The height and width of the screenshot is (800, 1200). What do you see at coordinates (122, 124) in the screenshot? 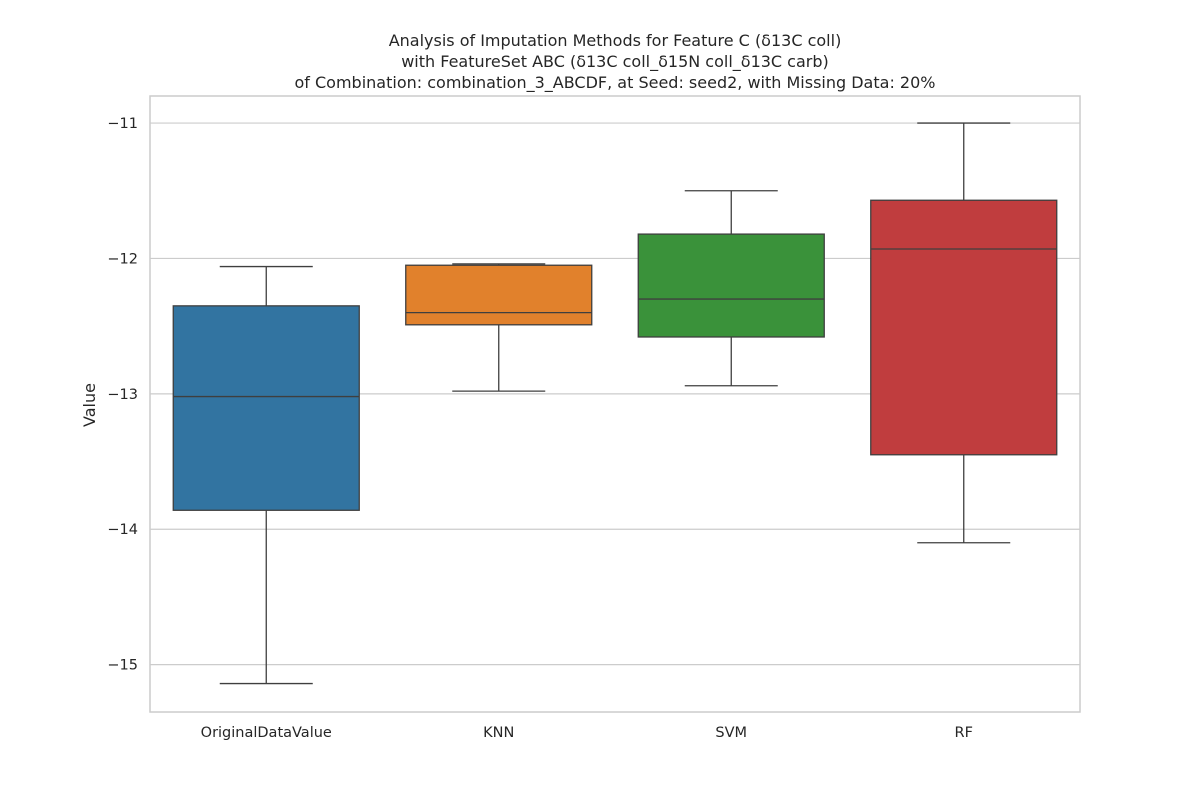
I see `y-tick-label: −11` at bounding box center [122, 124].